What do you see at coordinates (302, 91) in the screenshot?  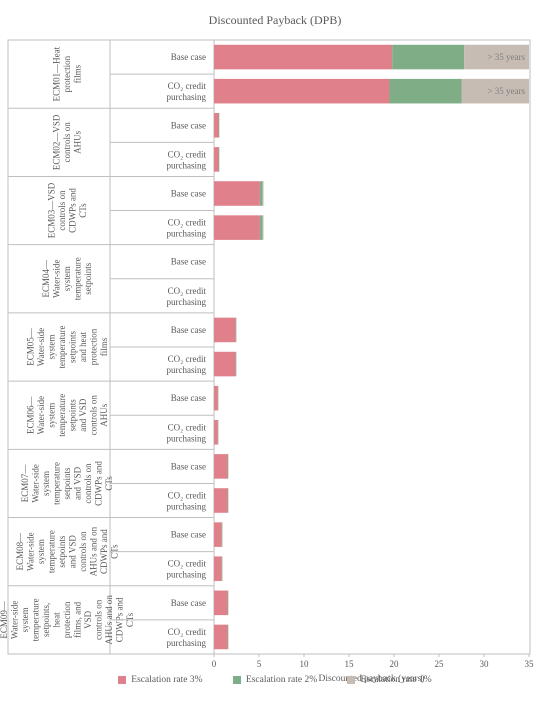 I see `bar-1-co2-credit-series1` at bounding box center [302, 91].